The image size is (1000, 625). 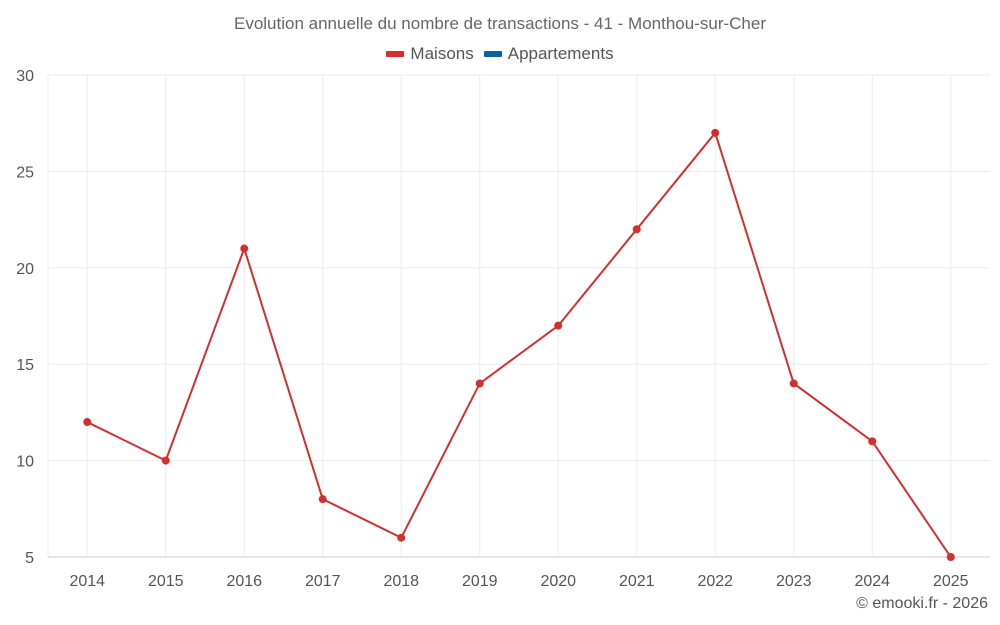 What do you see at coordinates (87, 581) in the screenshot?
I see `x-tick-label: 2014` at bounding box center [87, 581].